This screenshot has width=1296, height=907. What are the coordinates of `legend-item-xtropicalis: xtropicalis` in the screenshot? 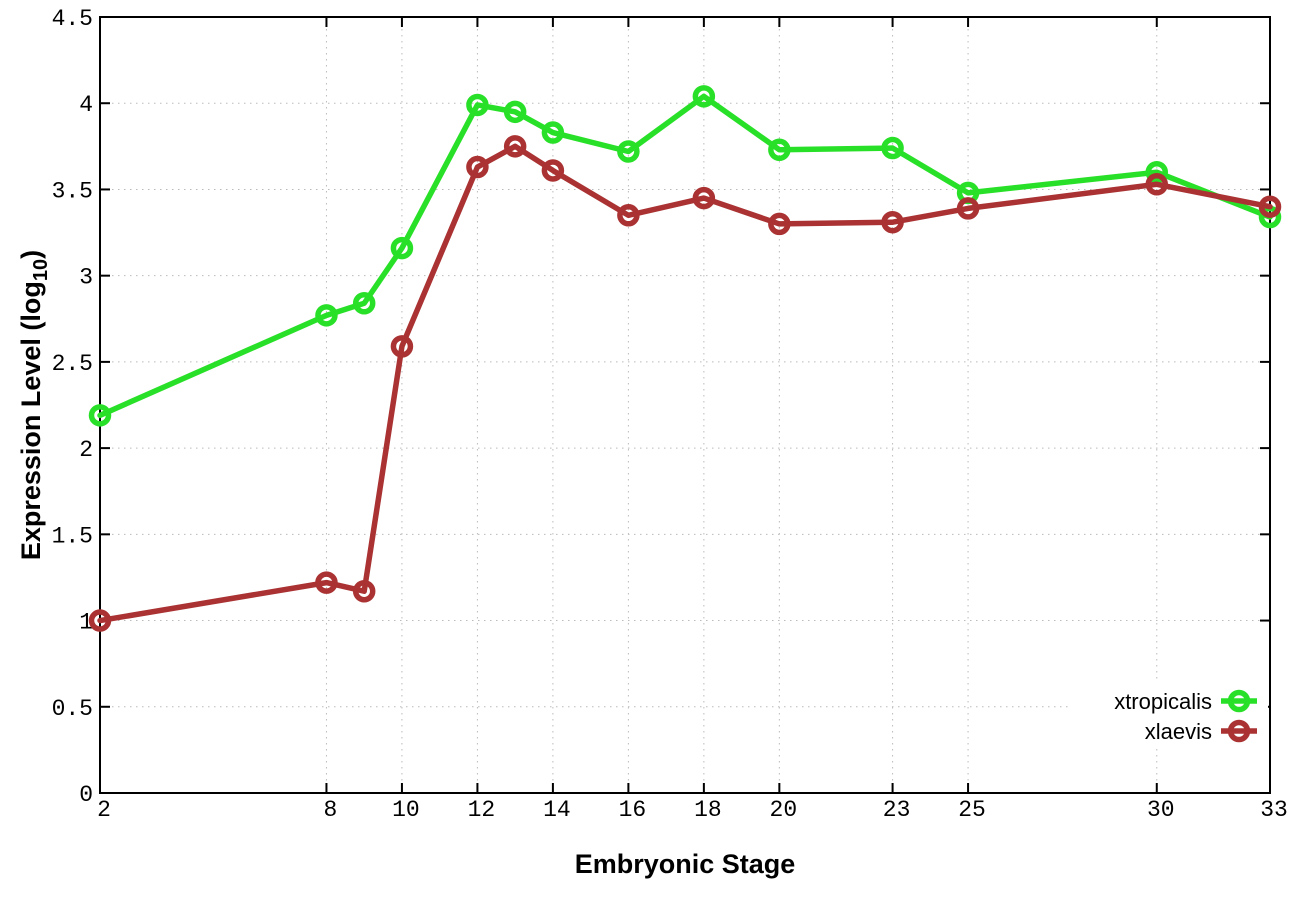 It's located at (1185, 701).